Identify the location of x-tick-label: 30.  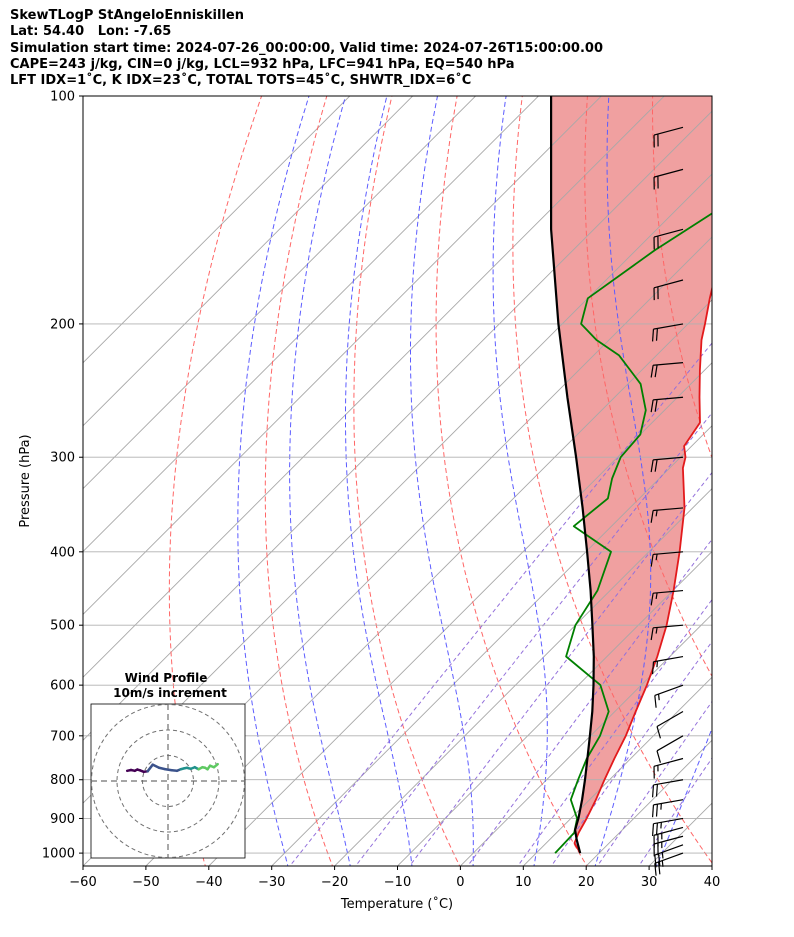
(649, 882).